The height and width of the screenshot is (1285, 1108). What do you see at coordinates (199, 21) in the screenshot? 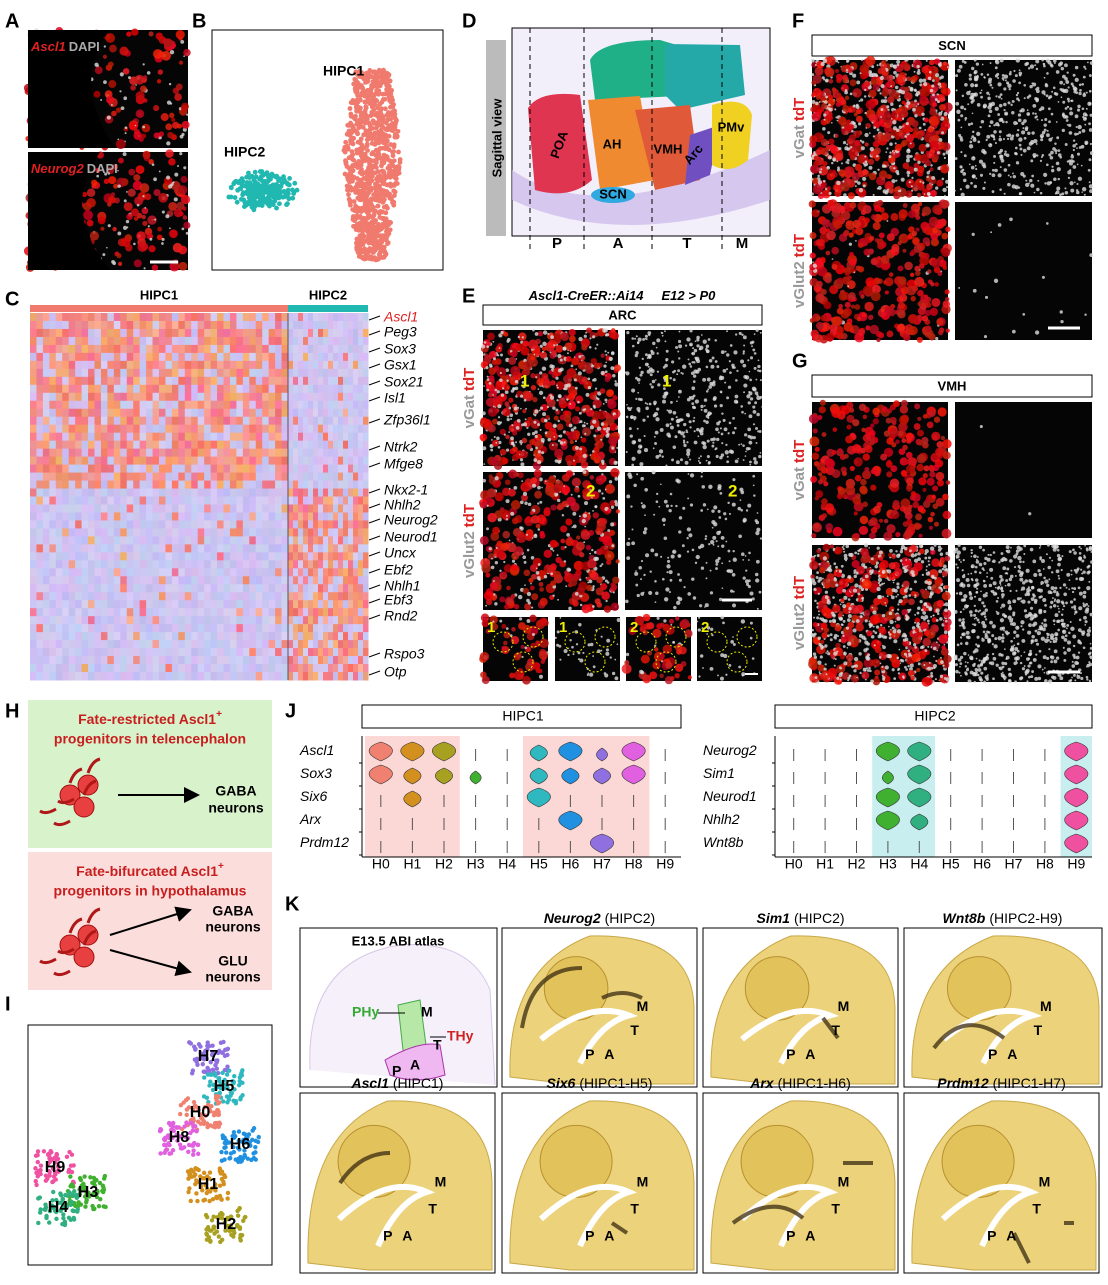
I see `panel-label: B` at bounding box center [199, 21].